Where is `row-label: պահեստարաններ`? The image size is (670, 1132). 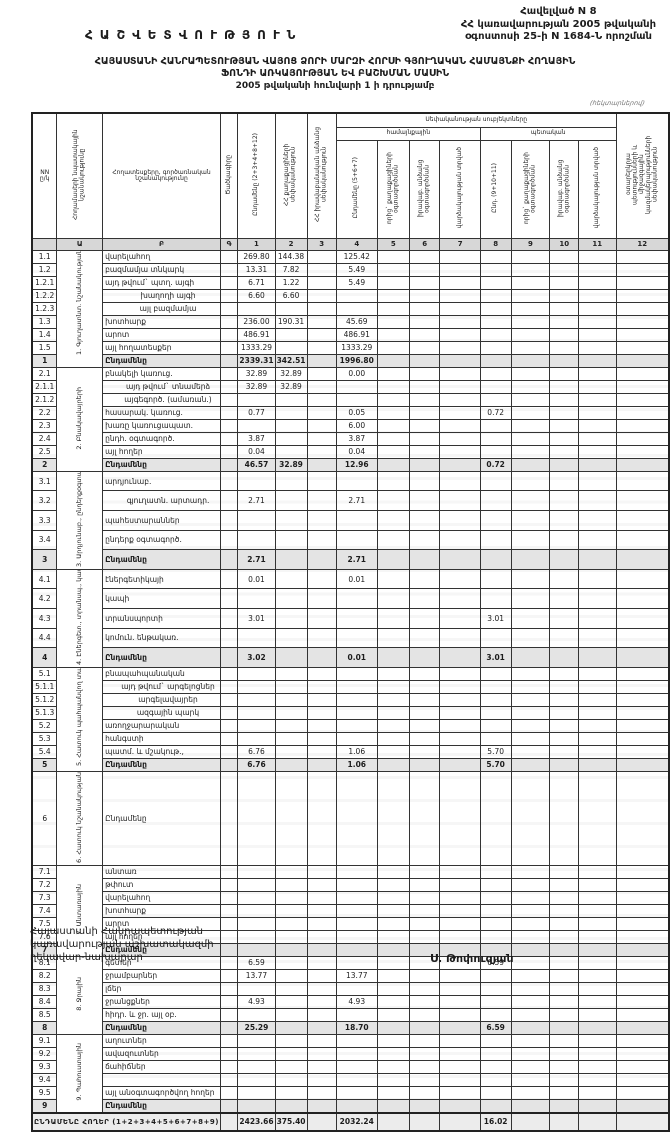 row-label: պահեստարաններ is located at coordinates (161, 520).